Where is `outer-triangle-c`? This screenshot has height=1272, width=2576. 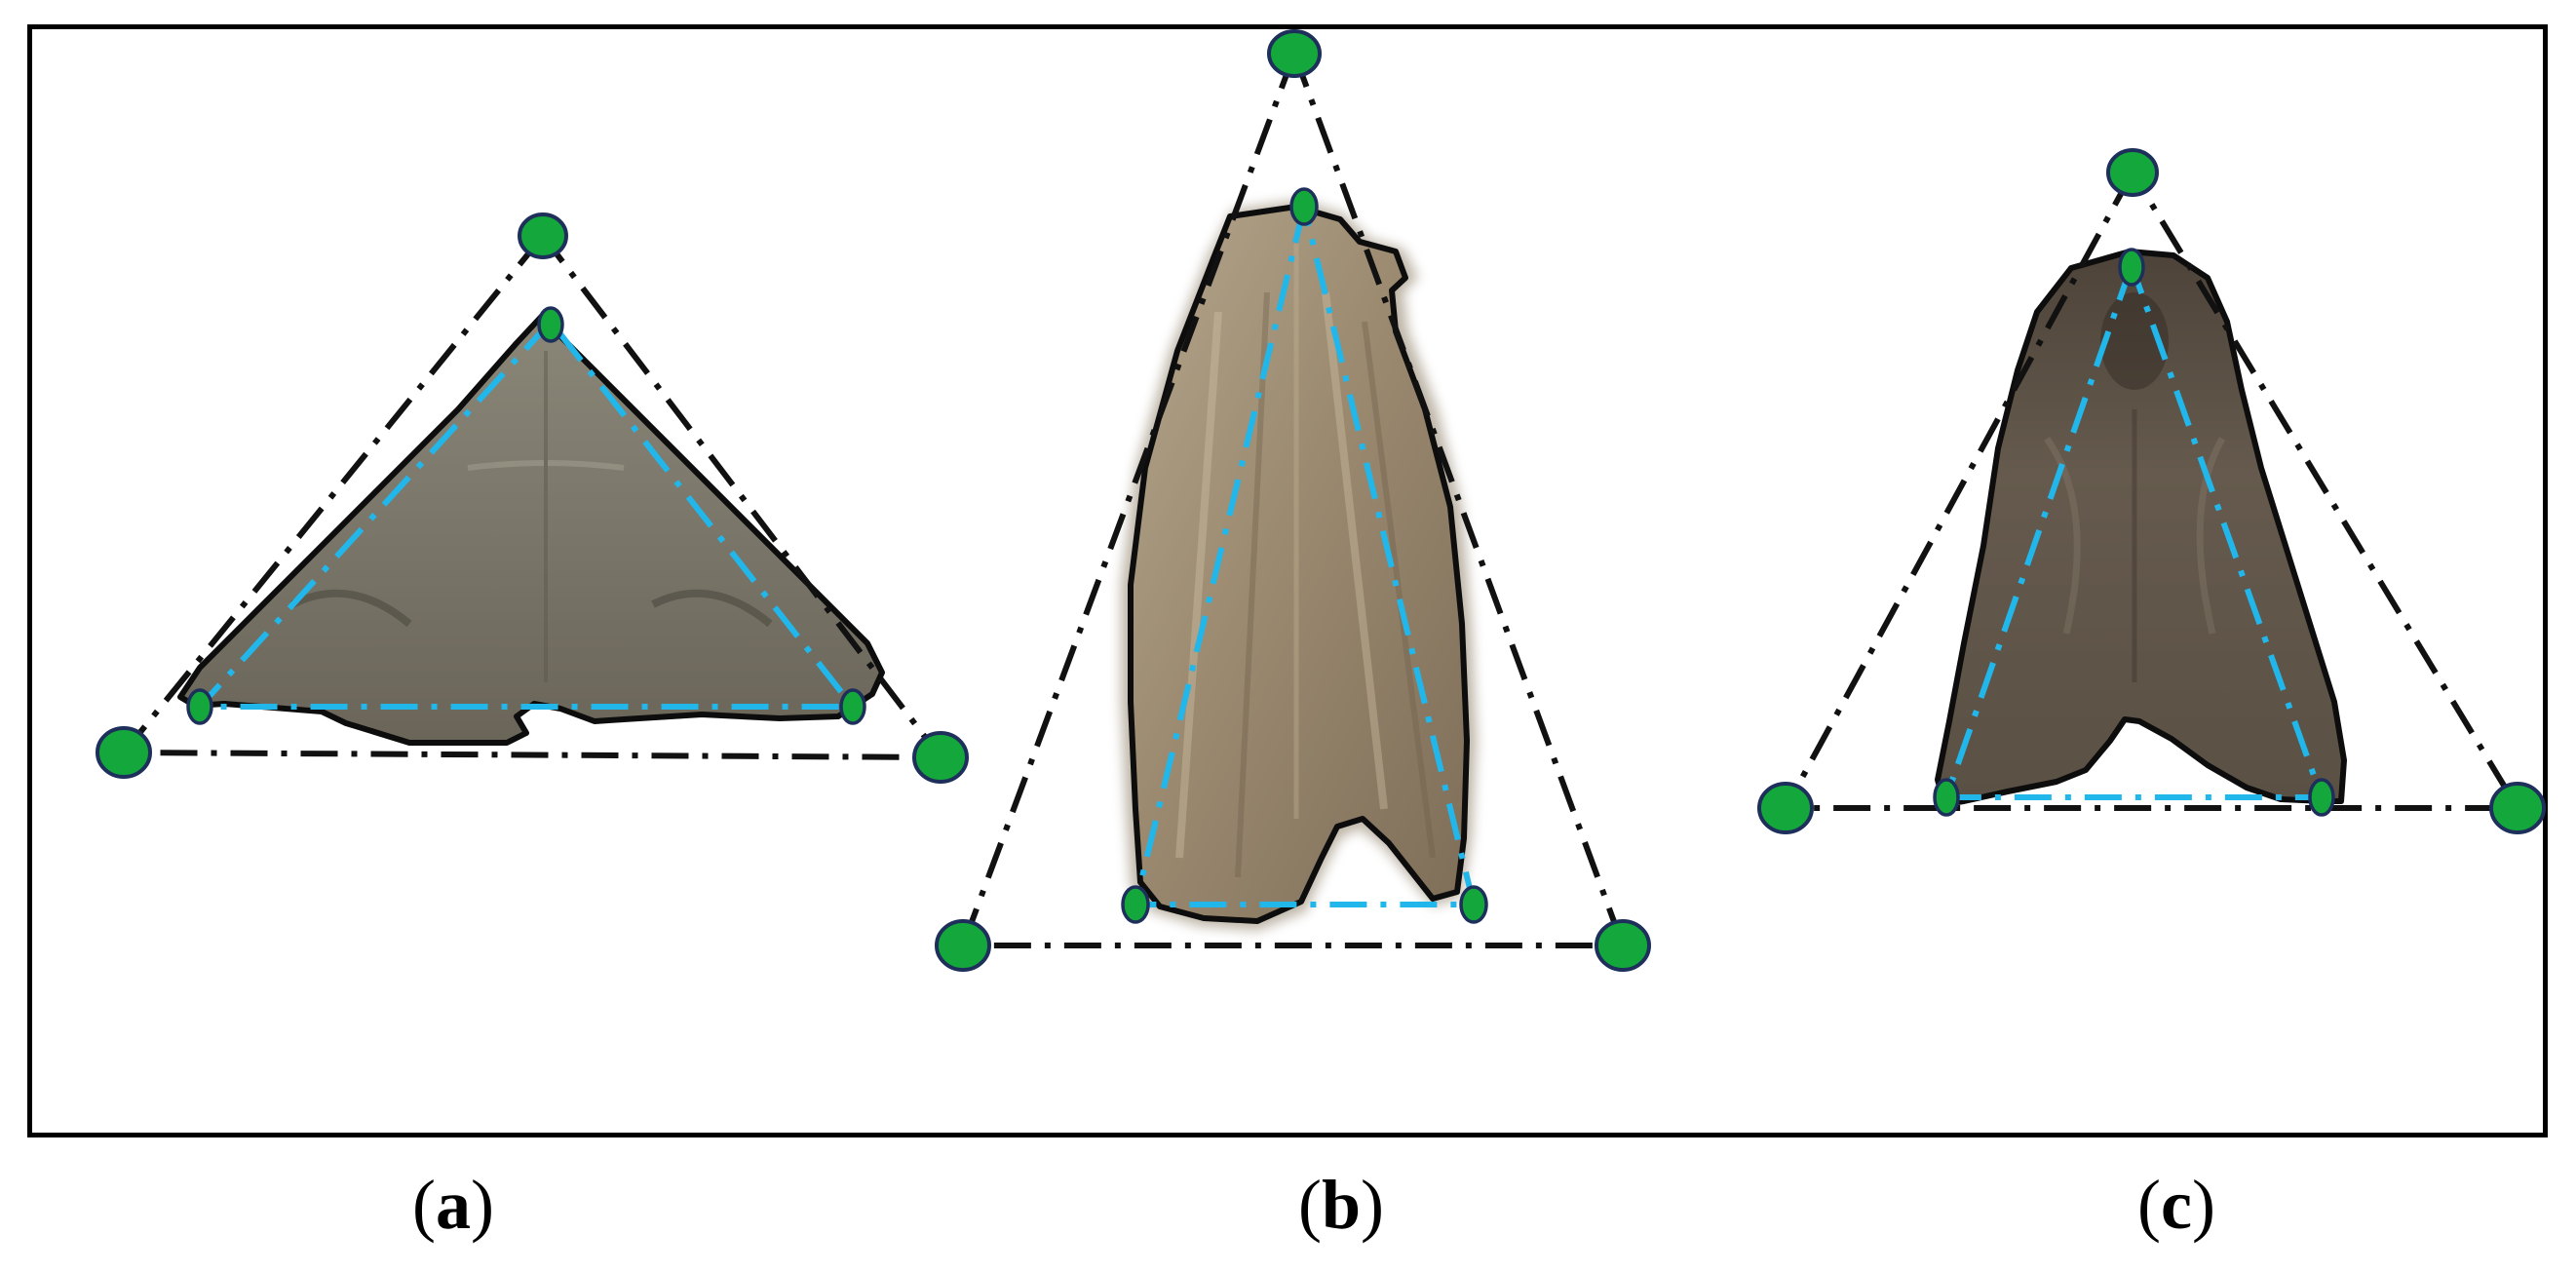
outer-triangle-c is located at coordinates (2151, 488).